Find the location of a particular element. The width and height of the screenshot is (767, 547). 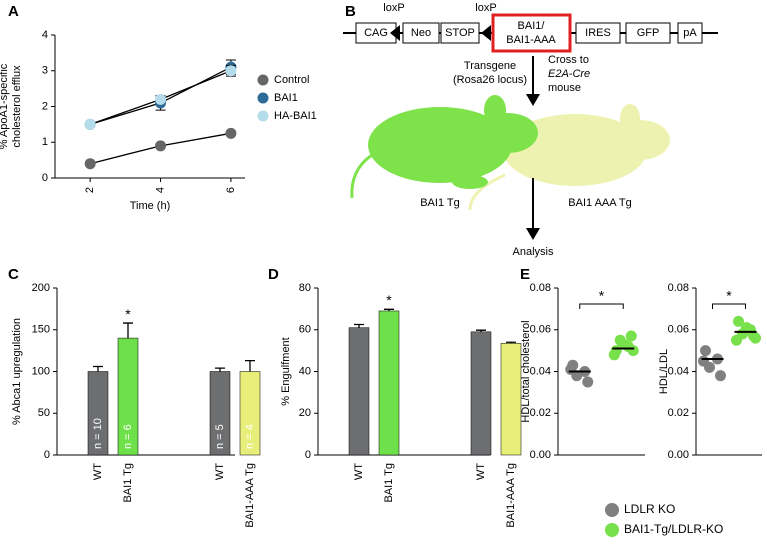

legend-label: LDLR KO is located at coordinates (649, 509).